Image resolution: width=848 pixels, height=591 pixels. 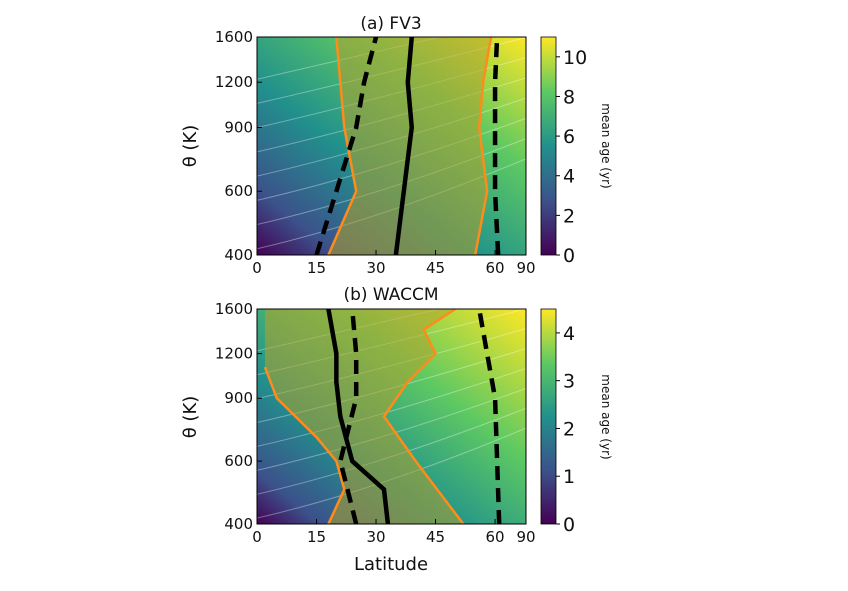 What do you see at coordinates (391, 564) in the screenshot?
I see `x-axis-label: Latitude` at bounding box center [391, 564].